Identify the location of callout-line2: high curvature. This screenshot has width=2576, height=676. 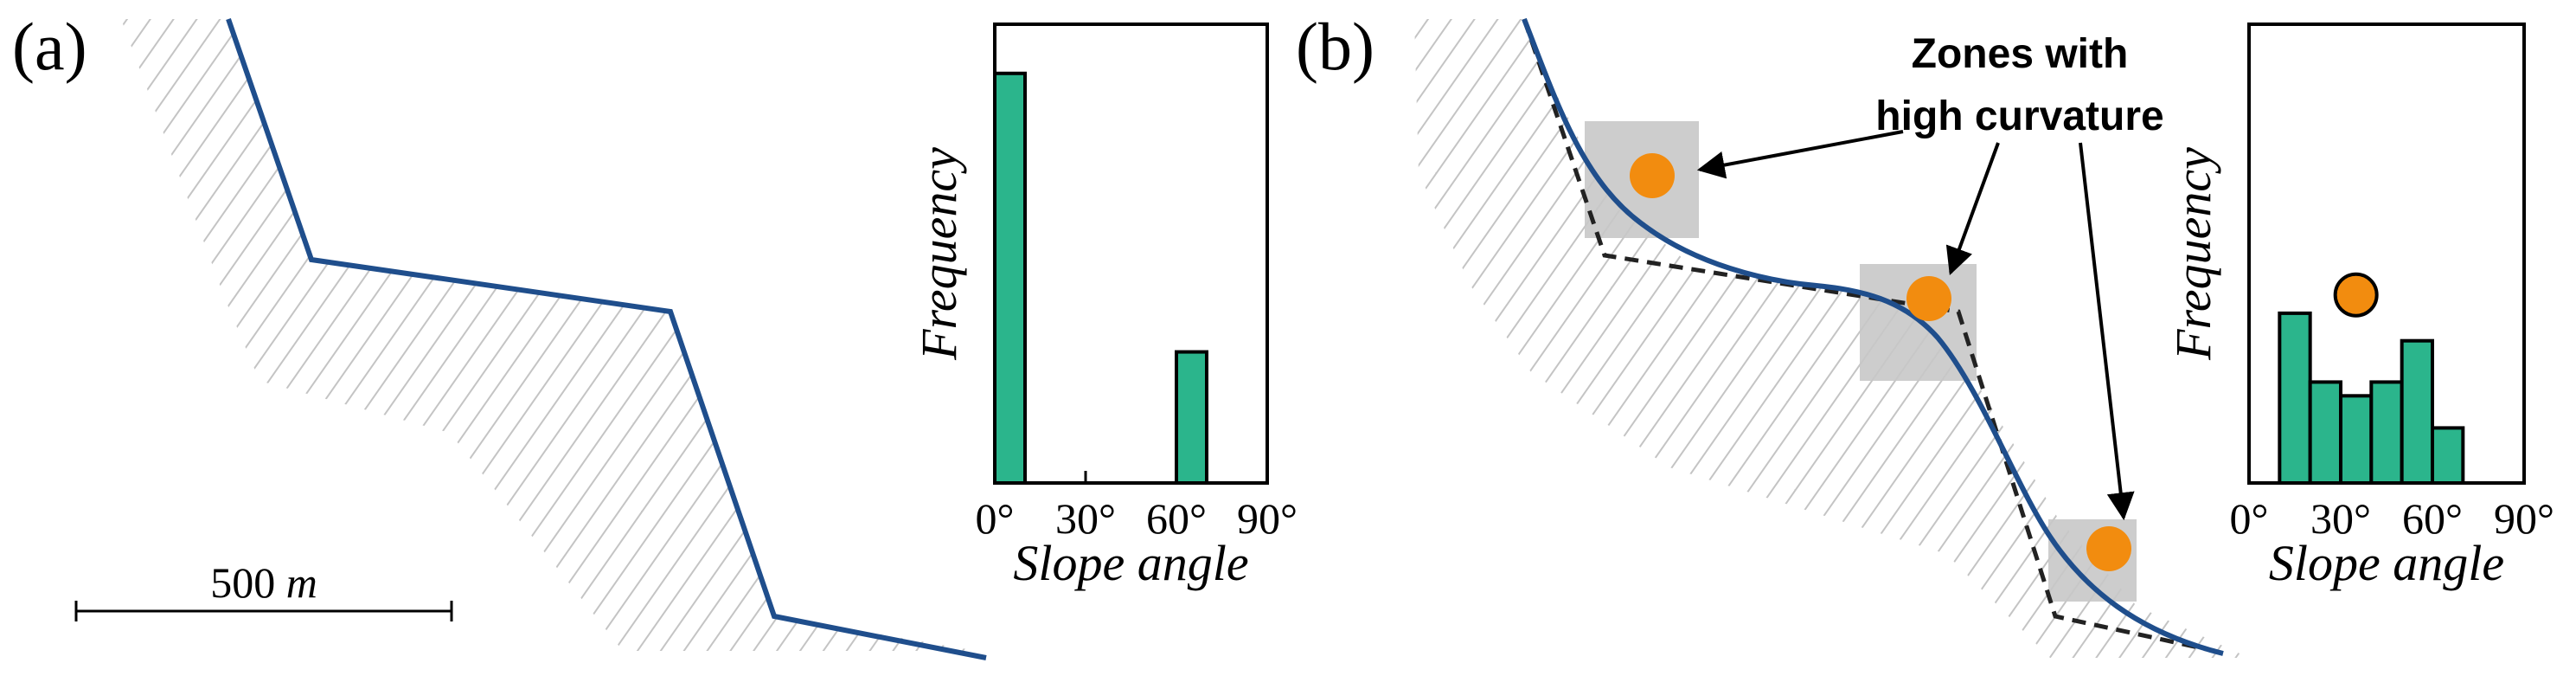
(2019, 116).